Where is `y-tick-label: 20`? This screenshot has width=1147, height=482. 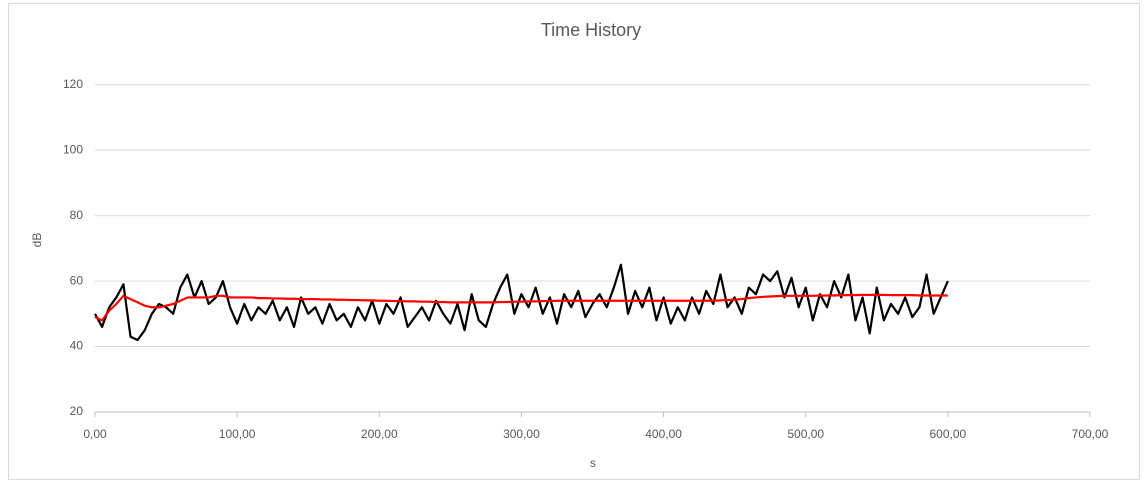
y-tick-label: 20 is located at coordinates (77, 411).